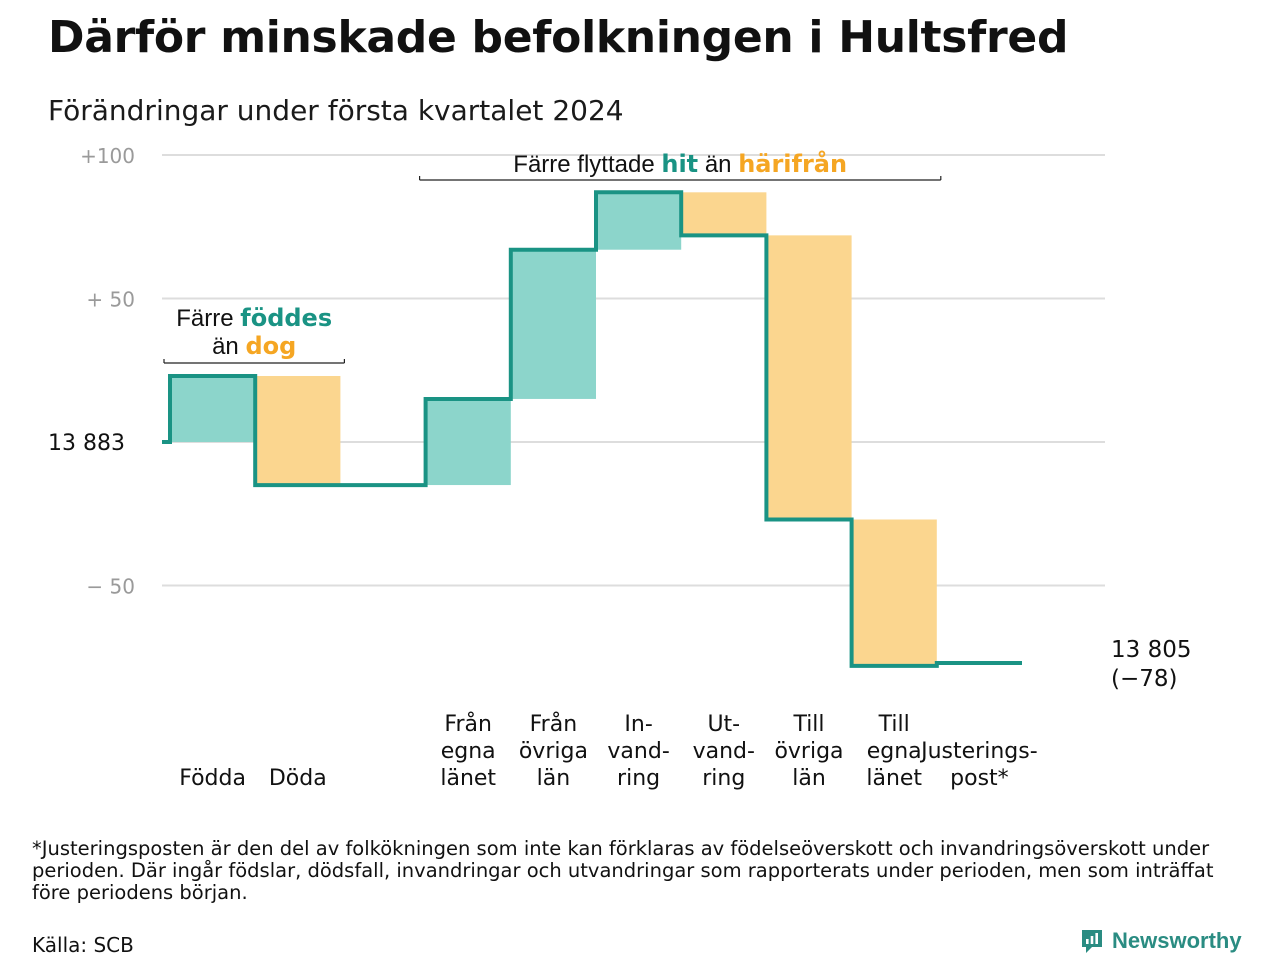  I want to click on end-value-label: 13 805, so click(1151, 650).